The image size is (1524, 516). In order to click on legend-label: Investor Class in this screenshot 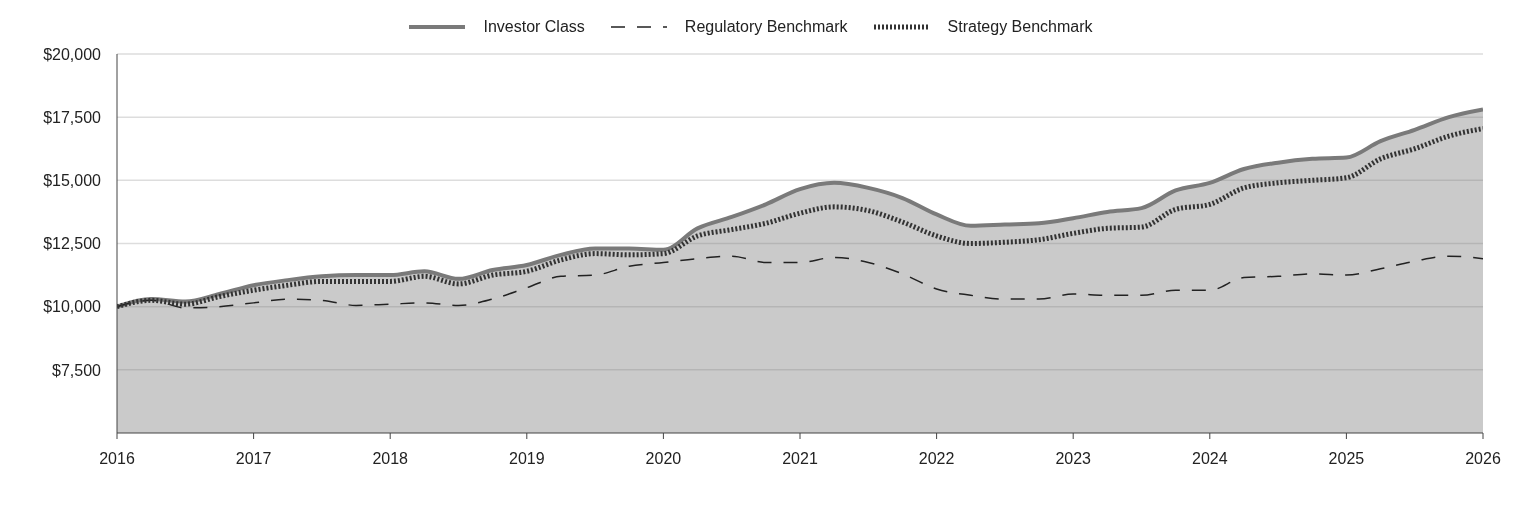, I will do `click(534, 27)`.